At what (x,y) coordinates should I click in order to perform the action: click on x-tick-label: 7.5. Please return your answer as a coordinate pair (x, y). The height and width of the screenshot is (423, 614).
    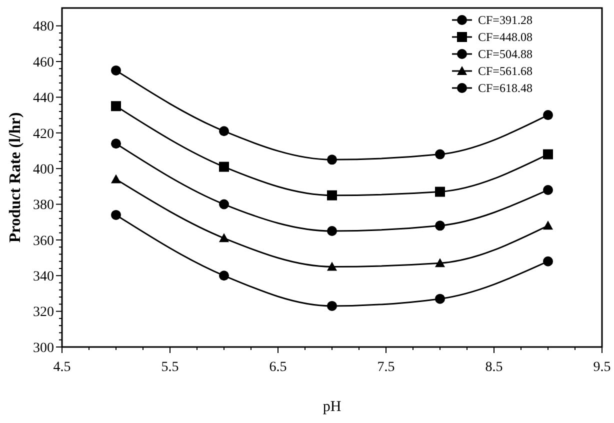
    Looking at the image, I should click on (386, 367).